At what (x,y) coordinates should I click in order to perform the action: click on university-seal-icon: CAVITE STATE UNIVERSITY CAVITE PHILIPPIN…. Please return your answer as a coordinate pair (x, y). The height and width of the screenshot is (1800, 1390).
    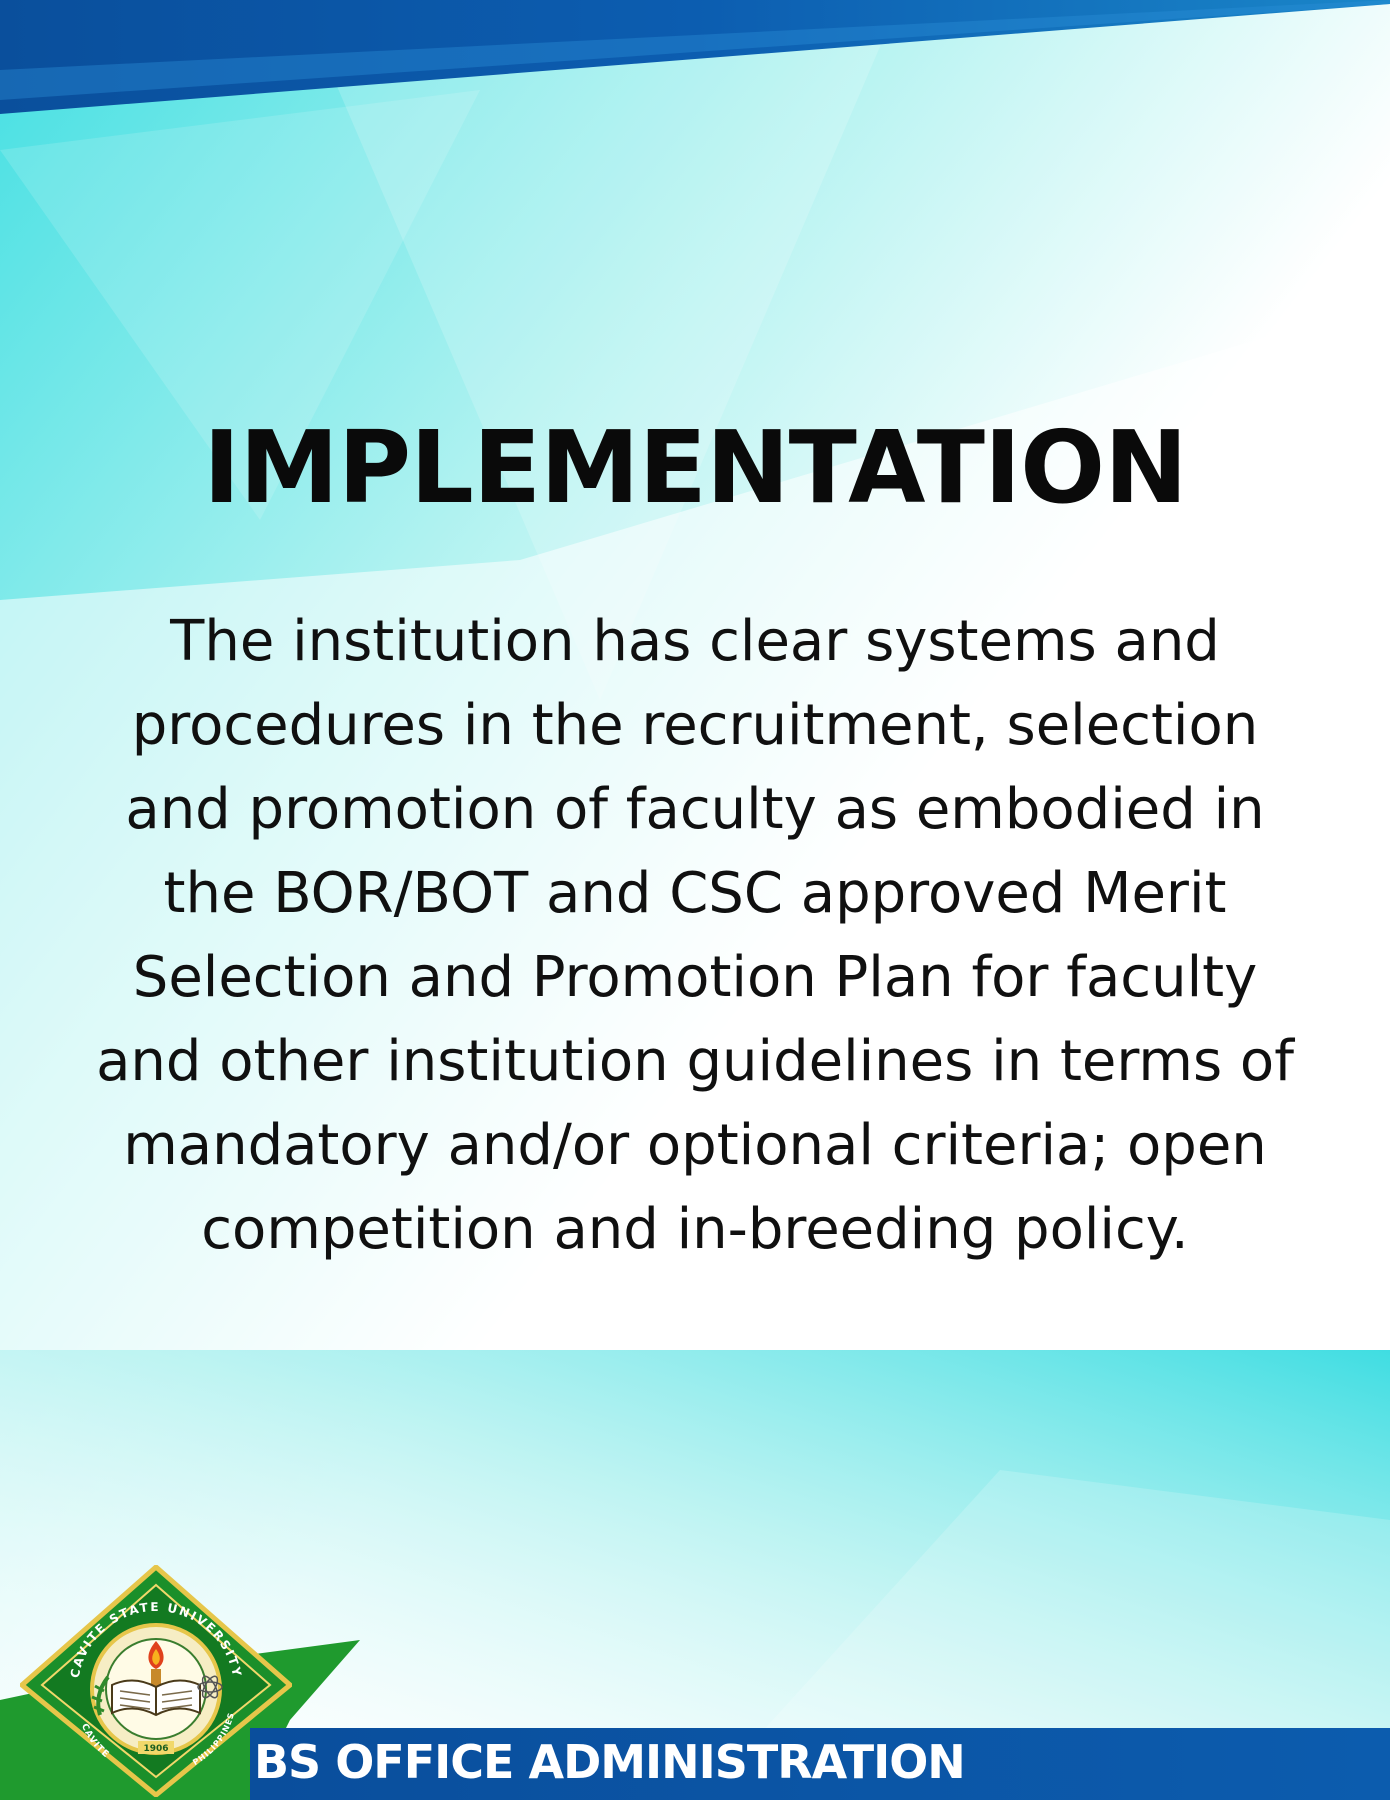
    Looking at the image, I should click on (156, 1681).